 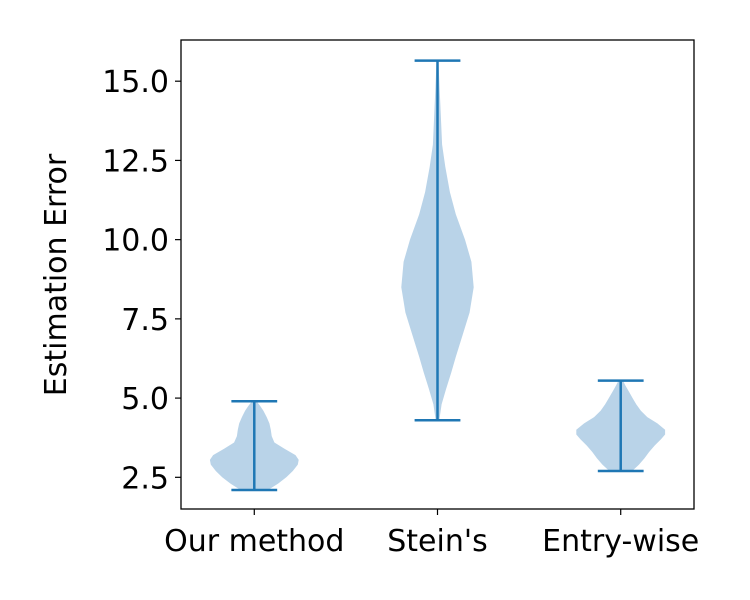 I want to click on y-tick-label: 7.5, so click(x=145, y=320).